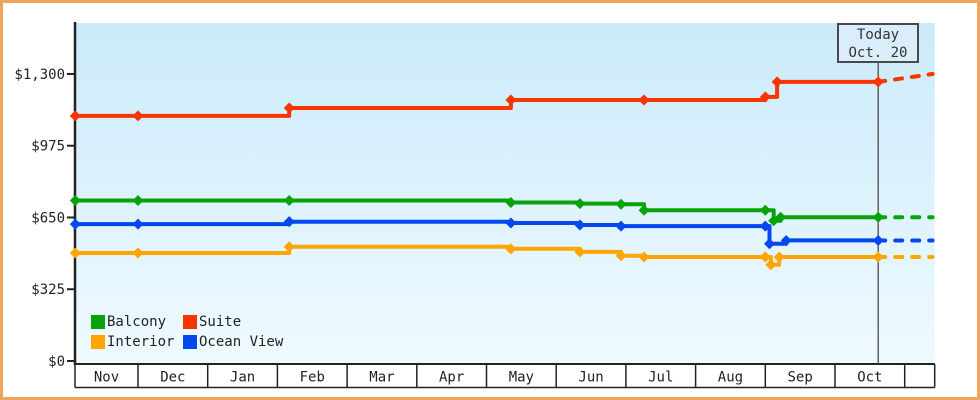 The width and height of the screenshot is (980, 400). I want to click on y-tick-label: $650, so click(48, 218).